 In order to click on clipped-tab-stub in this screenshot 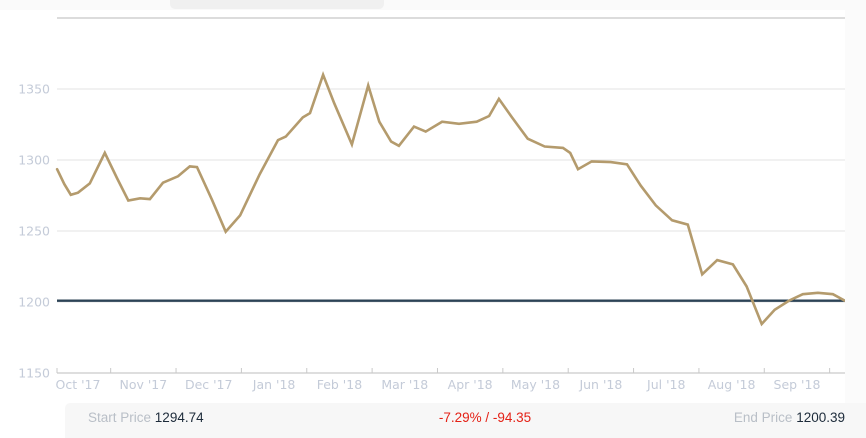, I will do `click(277, 4)`.